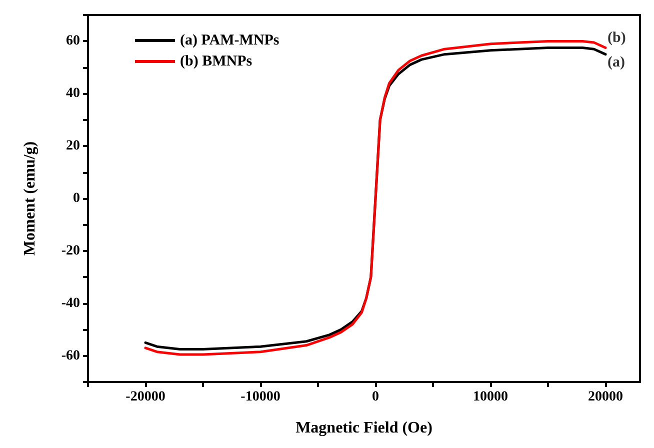 Image resolution: width=654 pixels, height=448 pixels. What do you see at coordinates (617, 38) in the screenshot?
I see `annotation: (b)` at bounding box center [617, 38].